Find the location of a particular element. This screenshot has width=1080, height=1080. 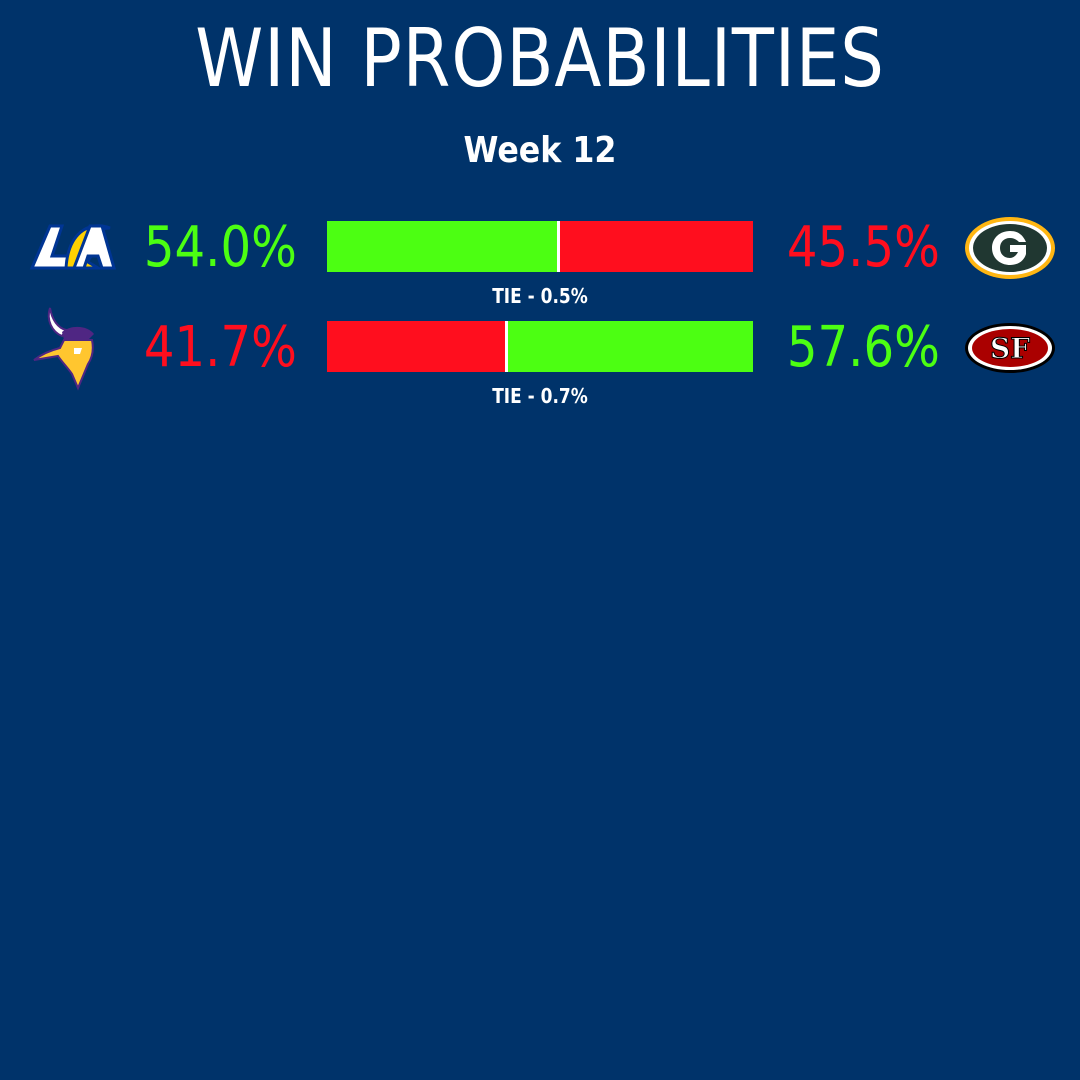

svg-text: SF is located at coordinates (1010, 348).